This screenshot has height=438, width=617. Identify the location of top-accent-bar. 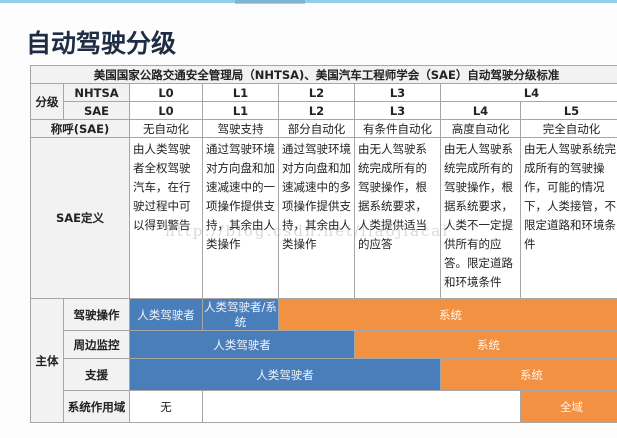
(308, 1).